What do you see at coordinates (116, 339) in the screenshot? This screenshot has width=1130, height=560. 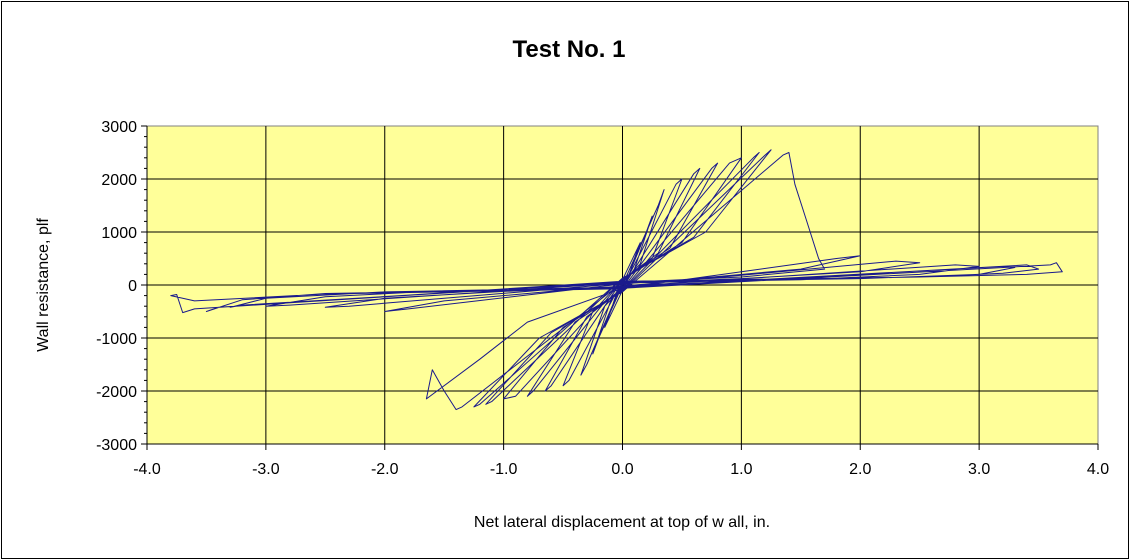 I see `y-tick-label: -1000` at bounding box center [116, 339].